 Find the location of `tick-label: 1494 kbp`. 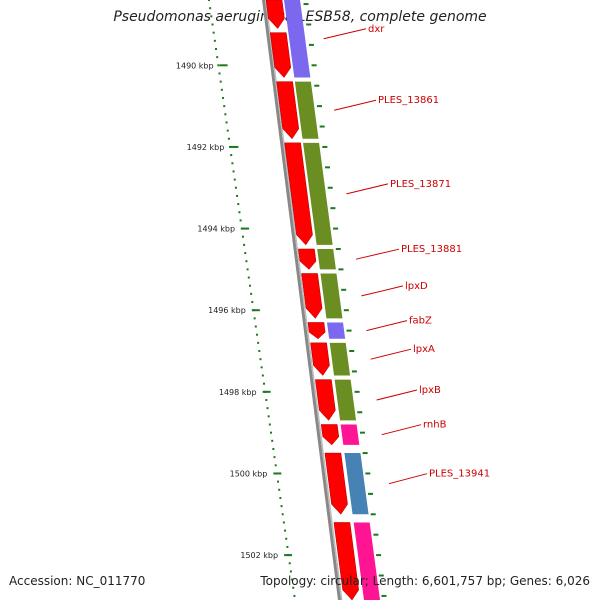

tick-label: 1494 kbp is located at coordinates (216, 229).